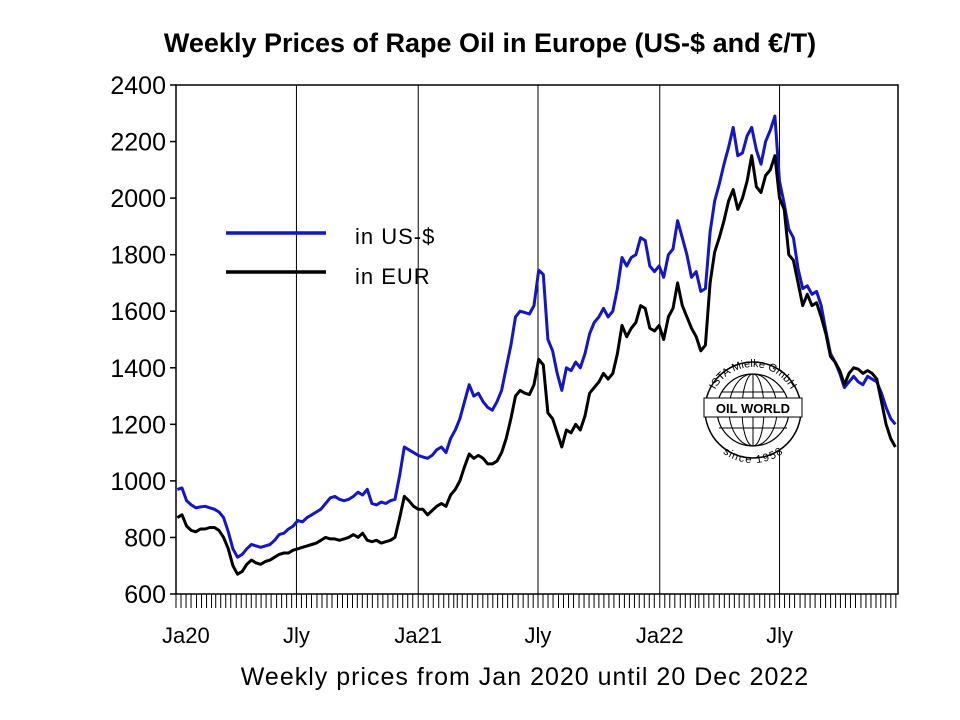 The image size is (960, 720). What do you see at coordinates (145, 538) in the screenshot?
I see `y-tick-label: 800` at bounding box center [145, 538].